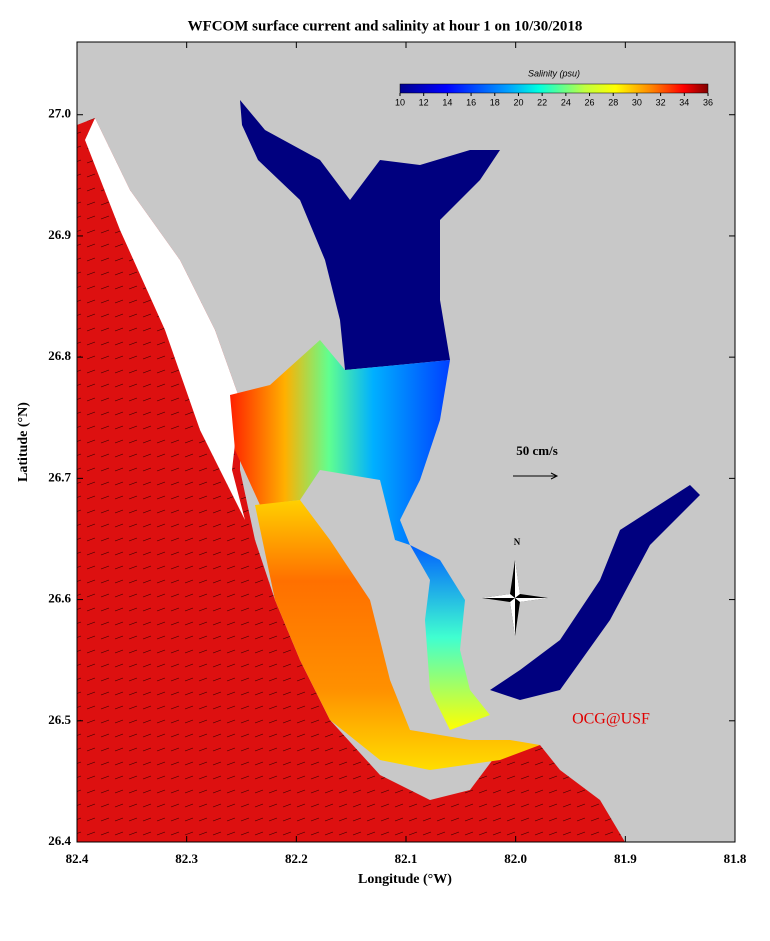 This screenshot has height=941, width=770. Describe the element at coordinates (23, 442) in the screenshot. I see `y-axis-label: Latitude (°N)` at that location.